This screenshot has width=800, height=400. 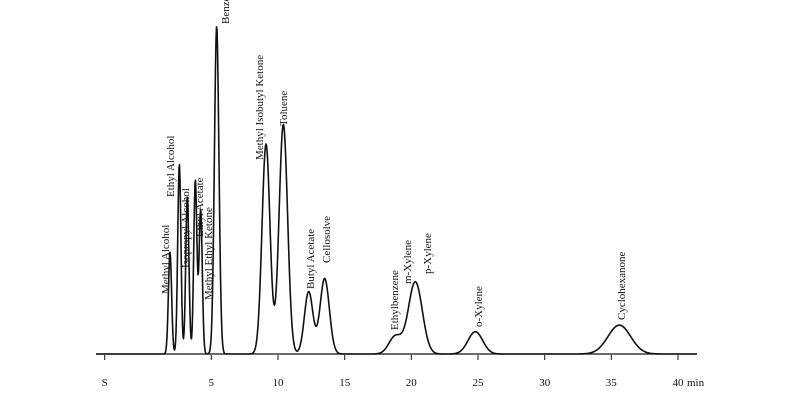 What do you see at coordinates (311, 259) in the screenshot?
I see `peak-label: Butyl Acetate` at bounding box center [311, 259].